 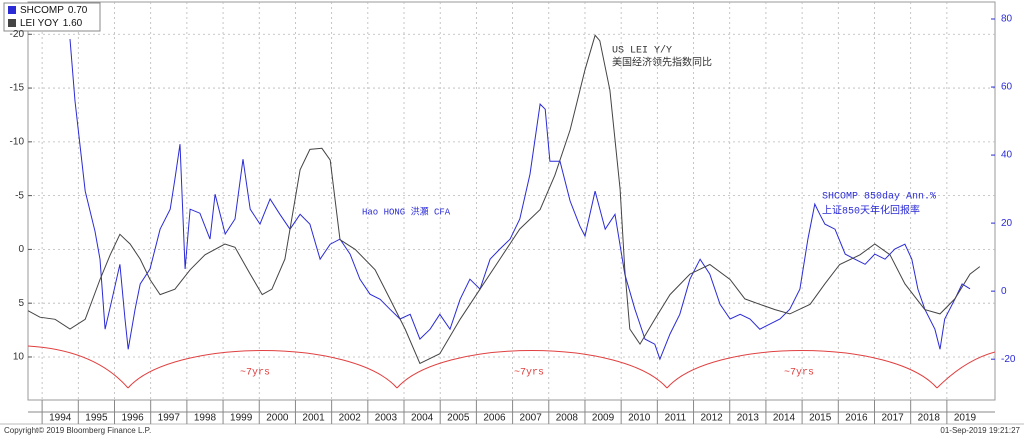 What do you see at coordinates (350, 418) in the screenshot?
I see `x-tick-label: 2002` at bounding box center [350, 418].